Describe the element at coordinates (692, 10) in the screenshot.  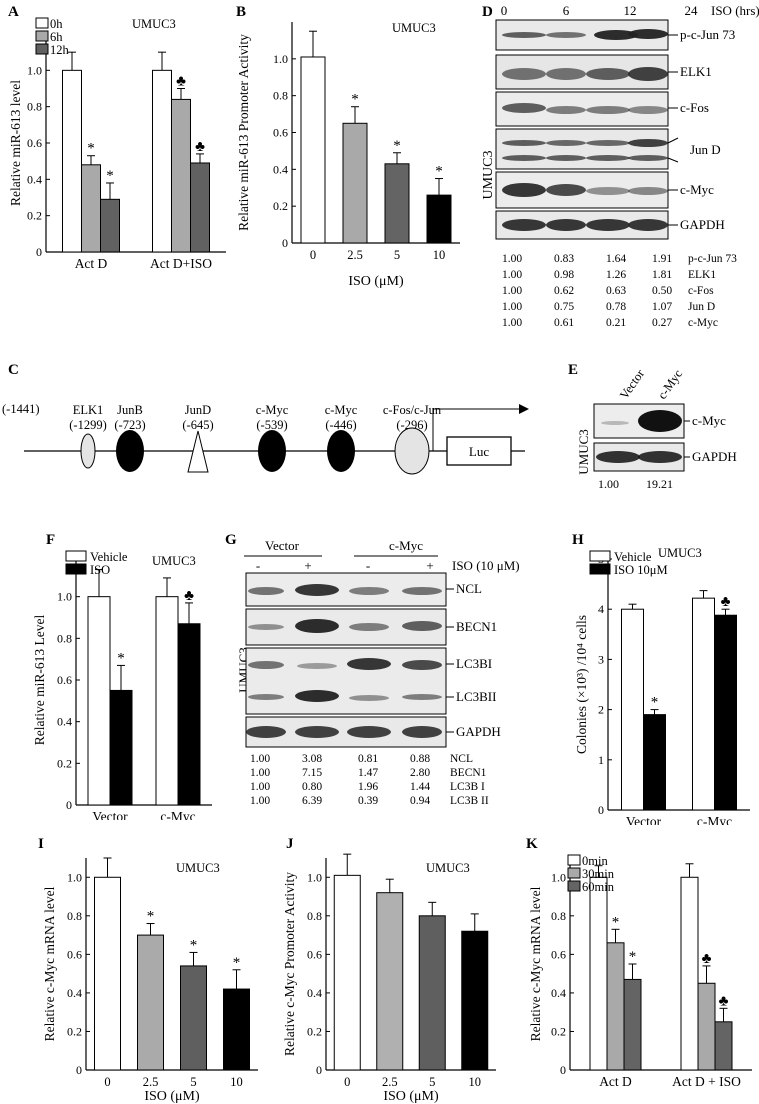
I see `time-label: 24` at that location.